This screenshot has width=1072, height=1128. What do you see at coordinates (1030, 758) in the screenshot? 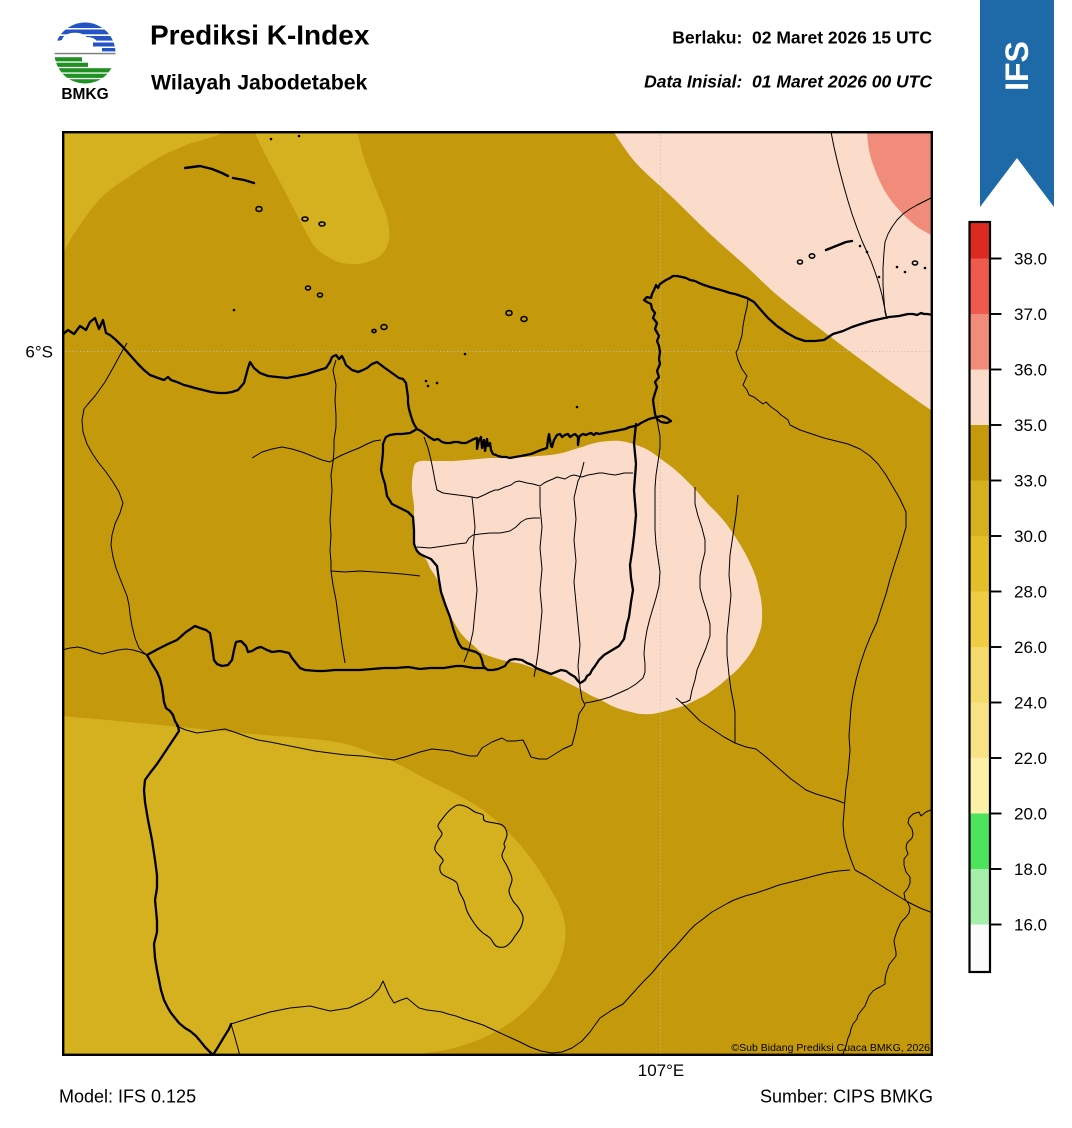
I see `svg-text: 22.0` at bounding box center [1030, 758].